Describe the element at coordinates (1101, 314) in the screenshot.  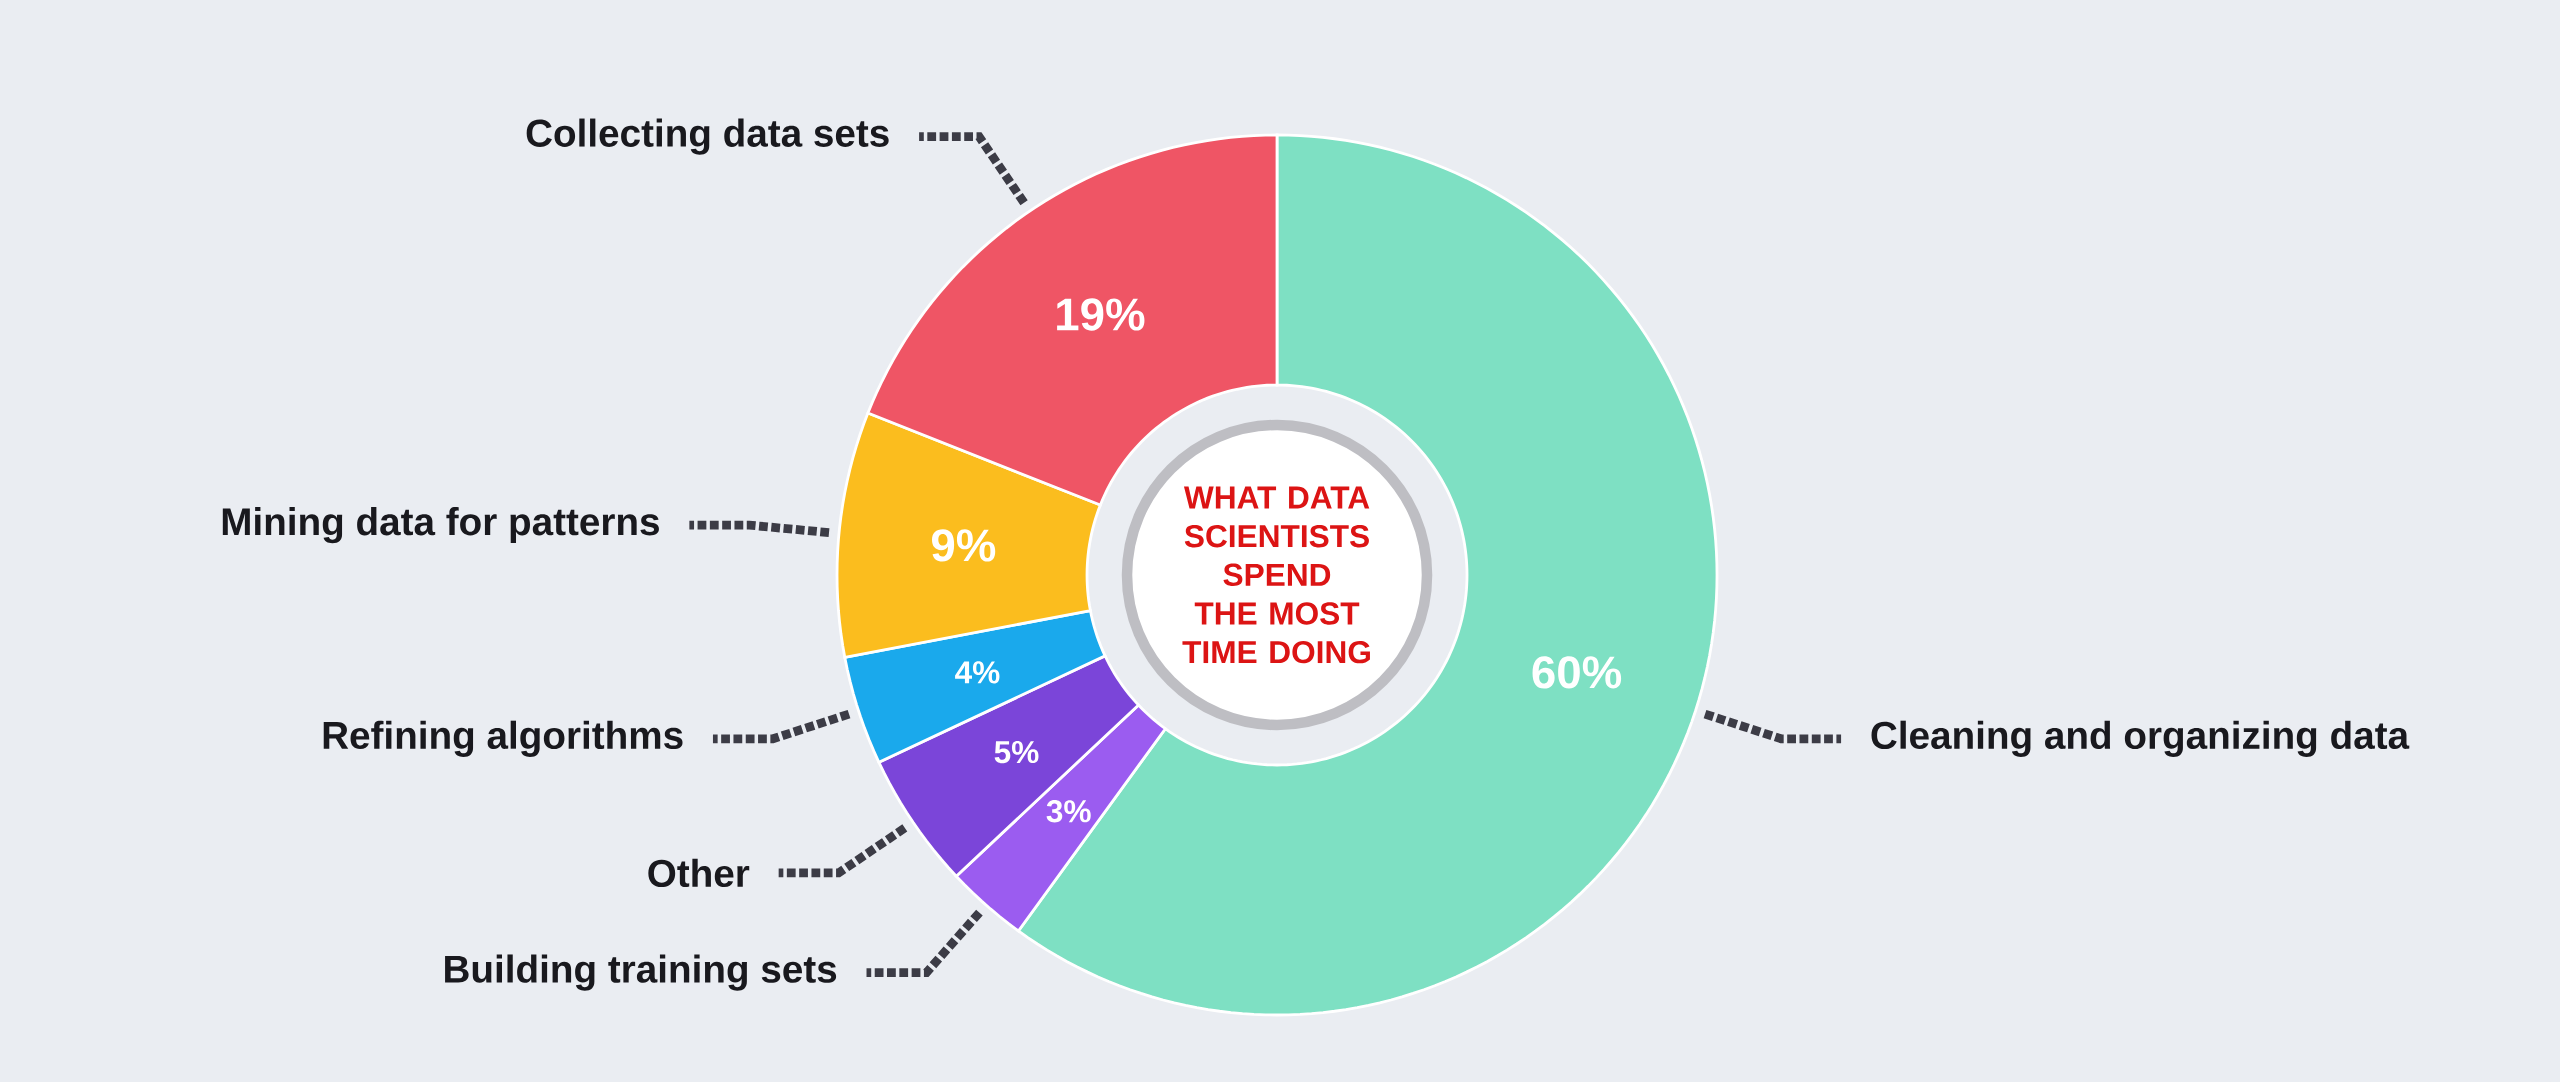
I see `data-label: 19%` at that location.